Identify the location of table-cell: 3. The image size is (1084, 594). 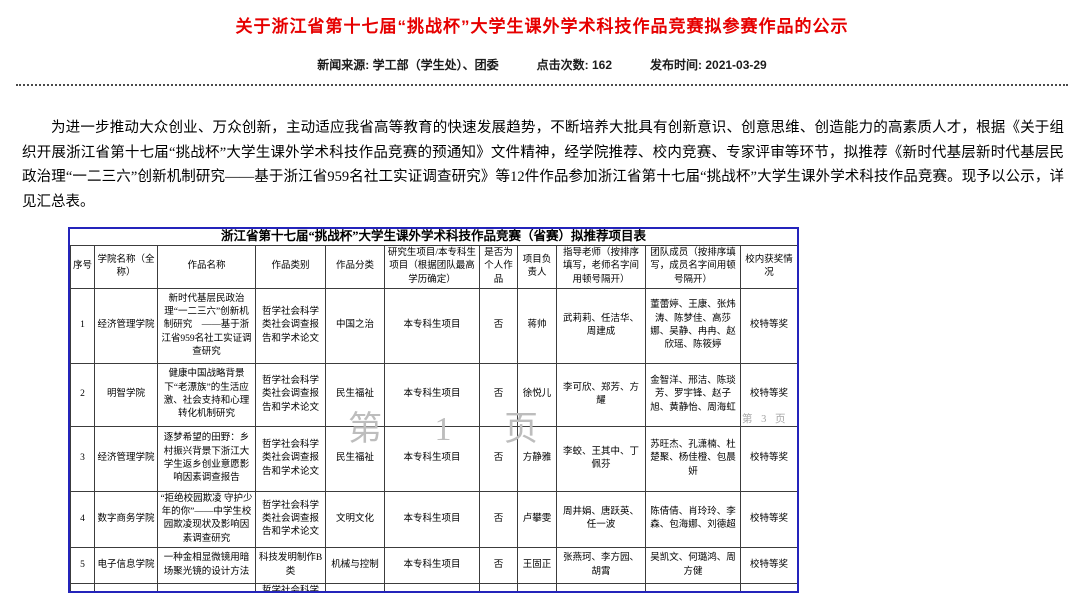
(82, 458).